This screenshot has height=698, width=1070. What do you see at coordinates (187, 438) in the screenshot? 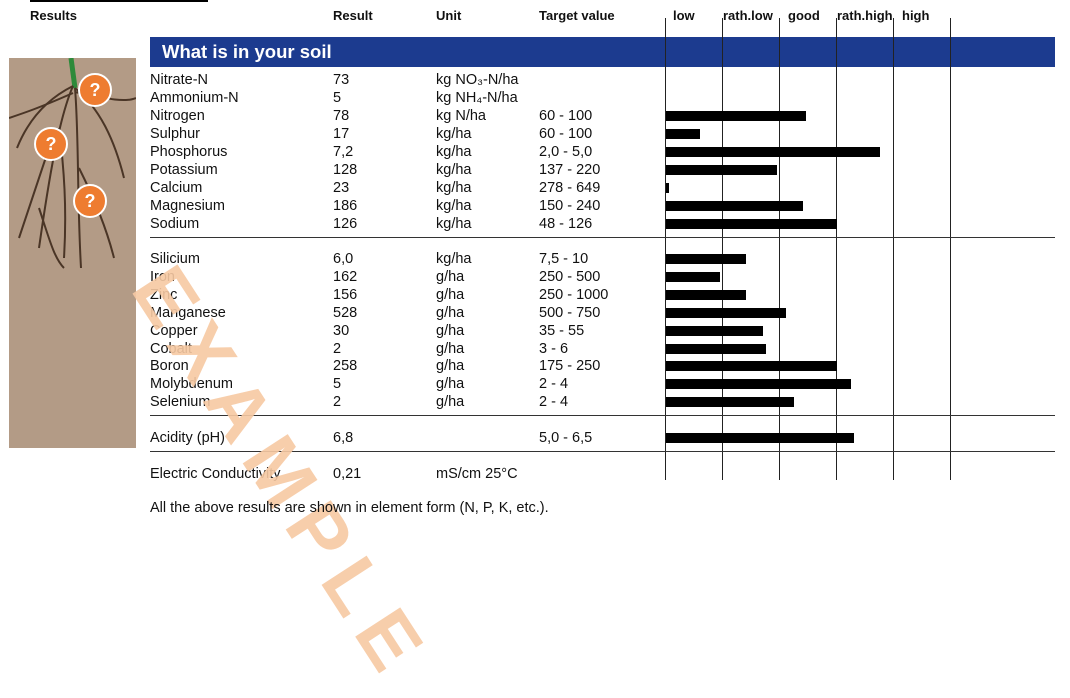
I see `row-name: Acidity (pH)` at bounding box center [187, 438].